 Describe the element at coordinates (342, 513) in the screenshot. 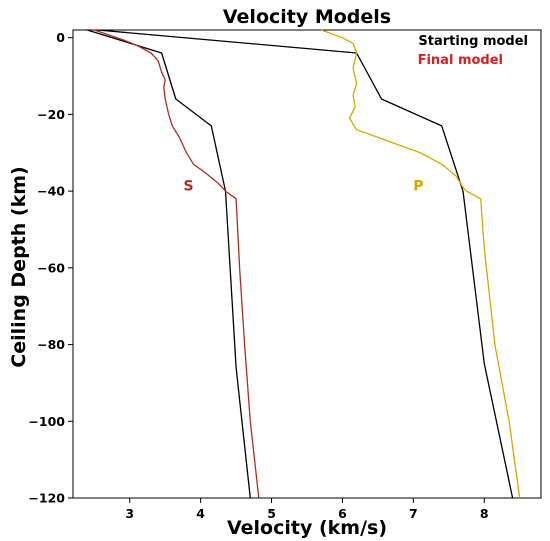

I see `x-tick-label: 6` at that location.